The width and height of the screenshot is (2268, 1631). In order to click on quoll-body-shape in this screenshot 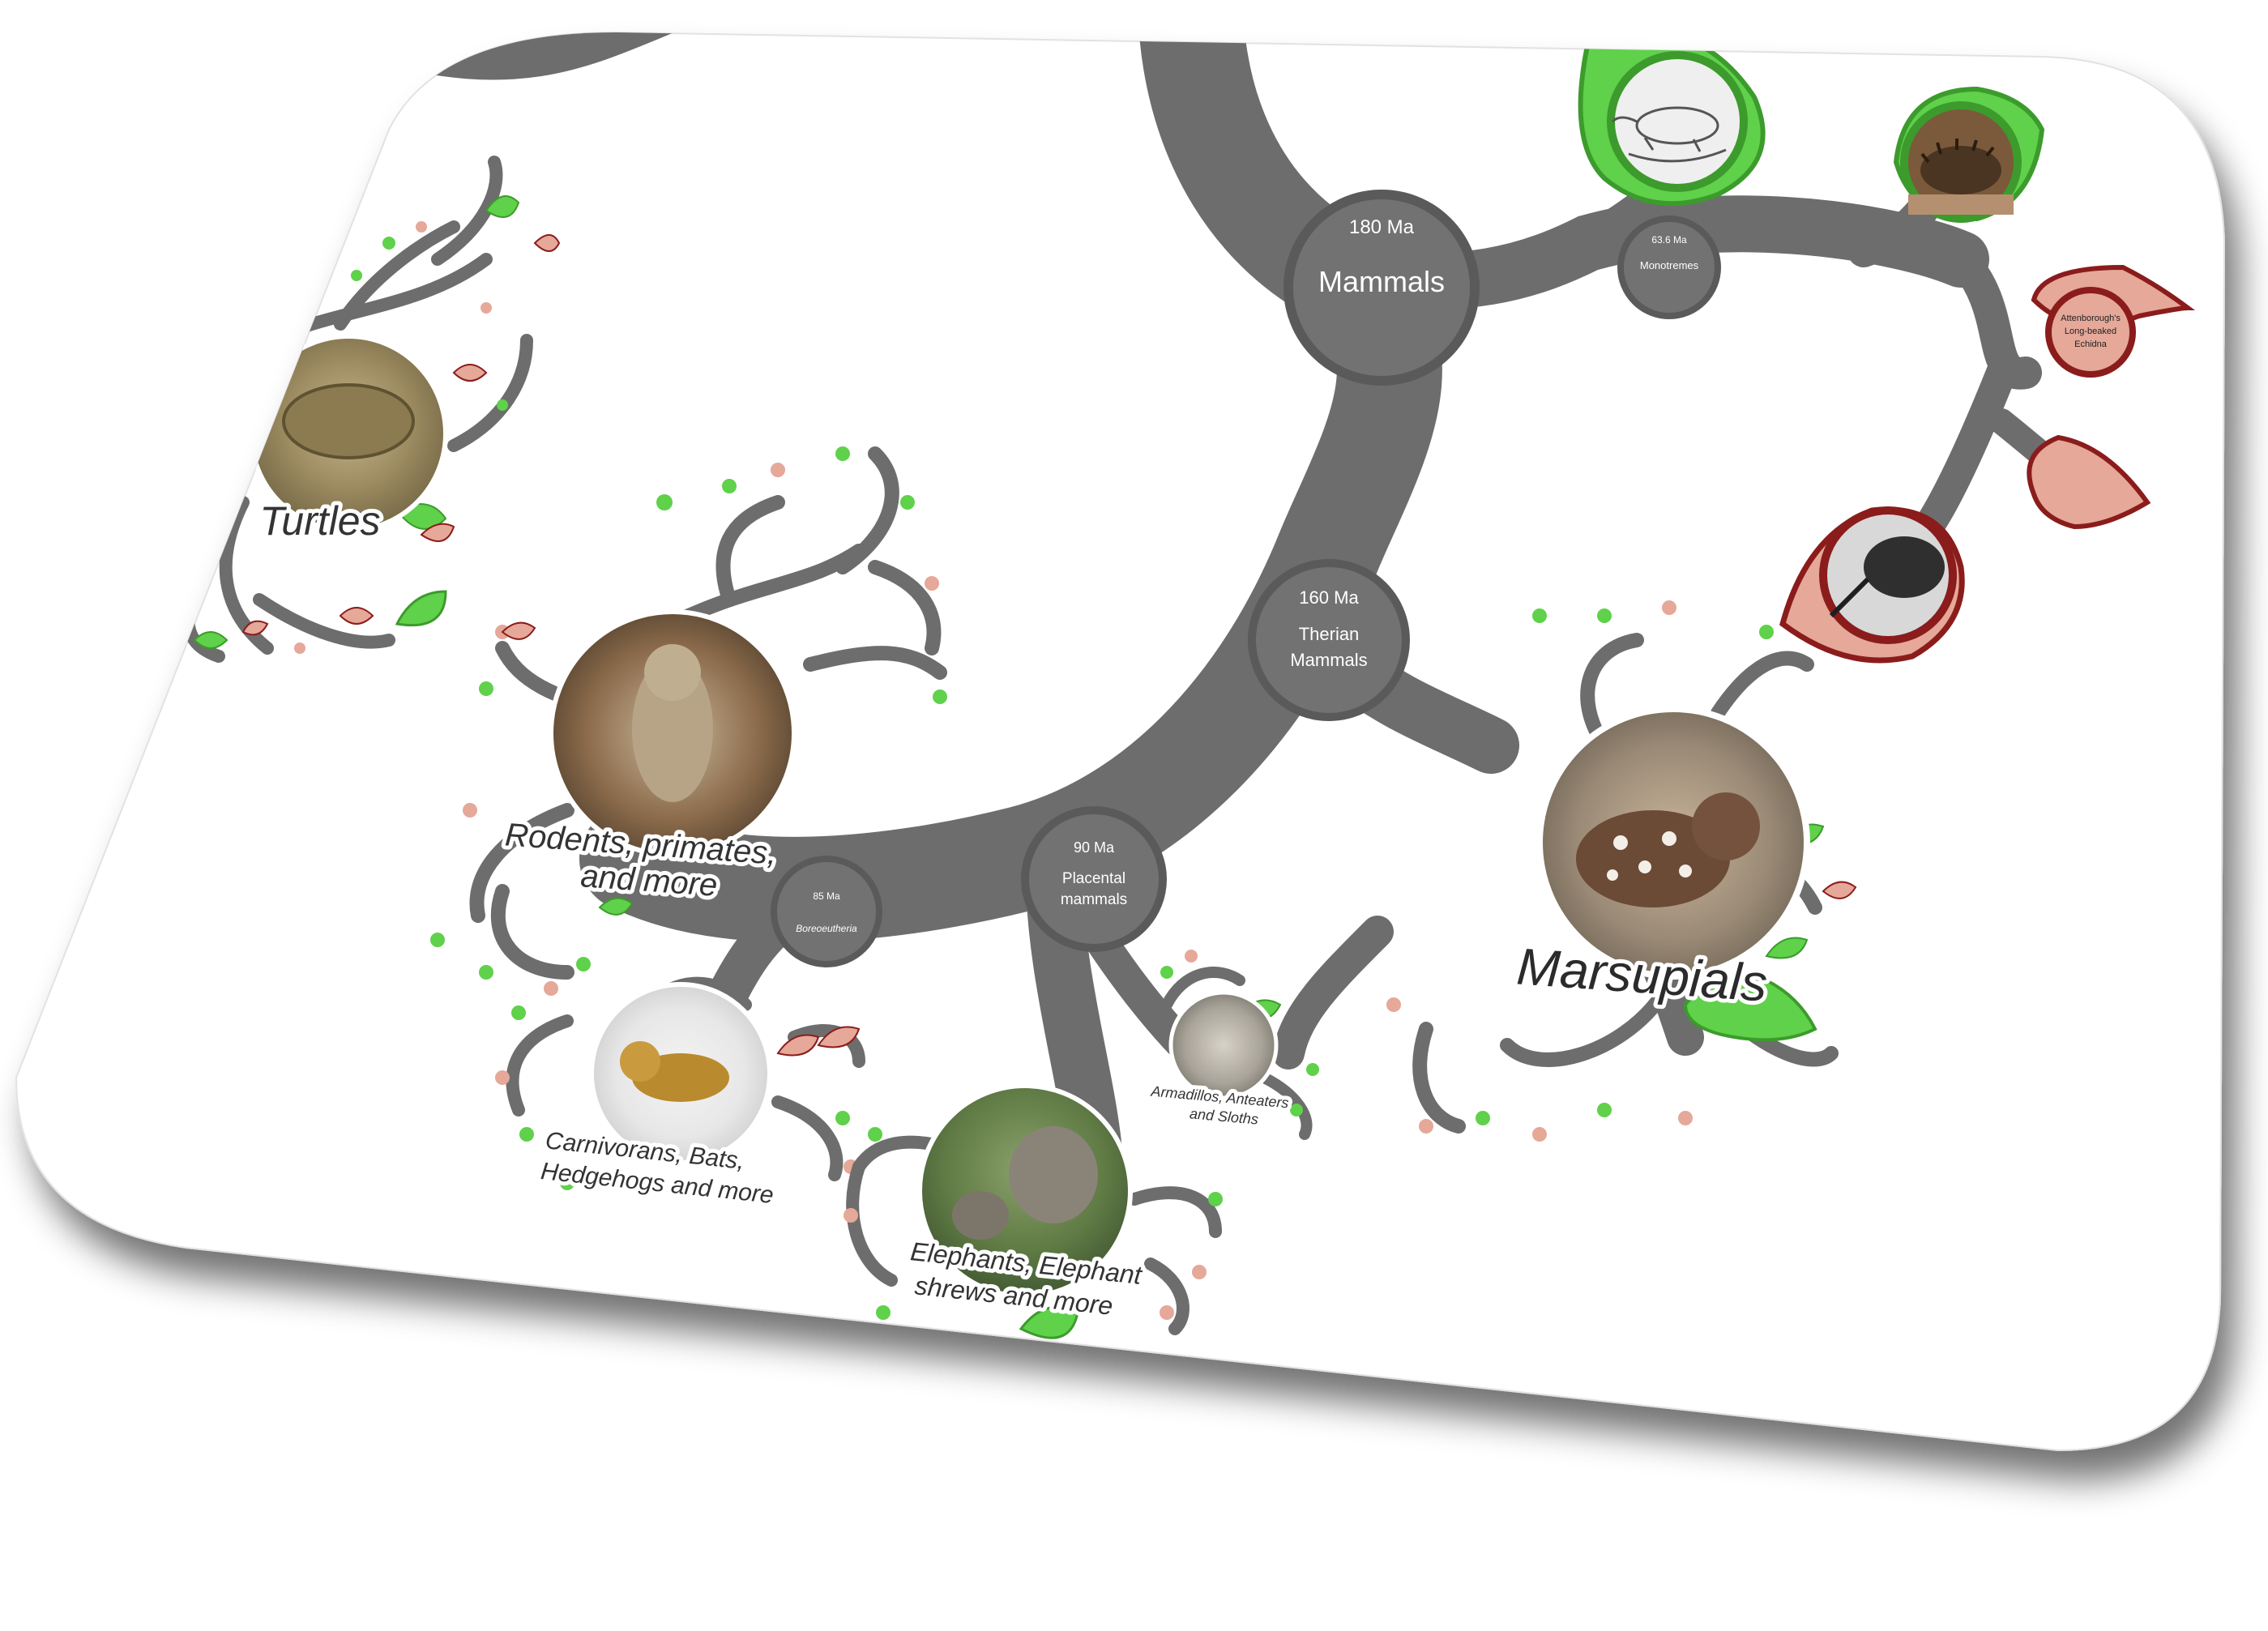, I will do `click(1653, 858)`.